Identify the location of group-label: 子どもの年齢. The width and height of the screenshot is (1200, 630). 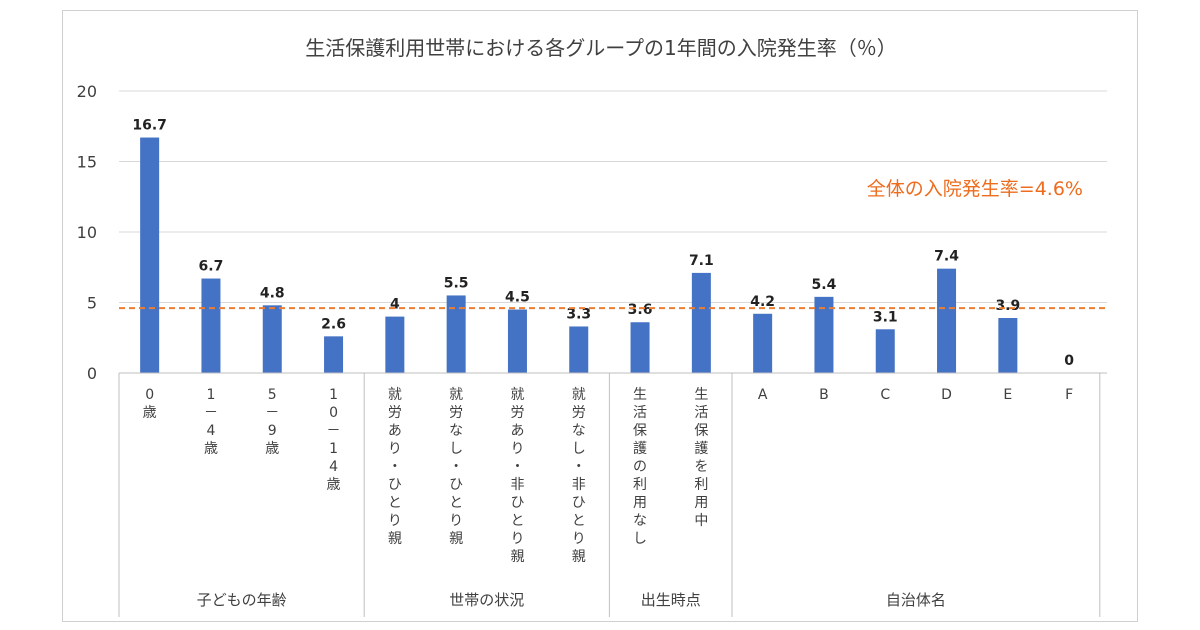
(242, 600).